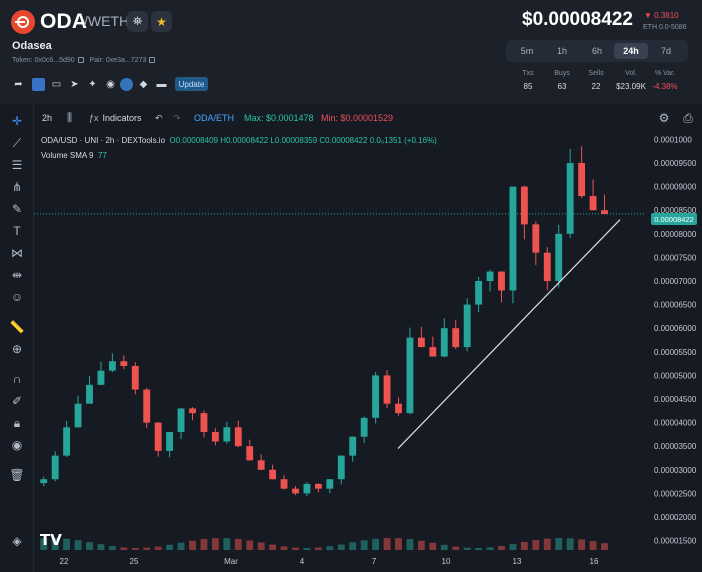 The width and height of the screenshot is (702, 572). Describe the element at coordinates (17, 445) in the screenshot. I see `eye-icon: ◉` at that location.